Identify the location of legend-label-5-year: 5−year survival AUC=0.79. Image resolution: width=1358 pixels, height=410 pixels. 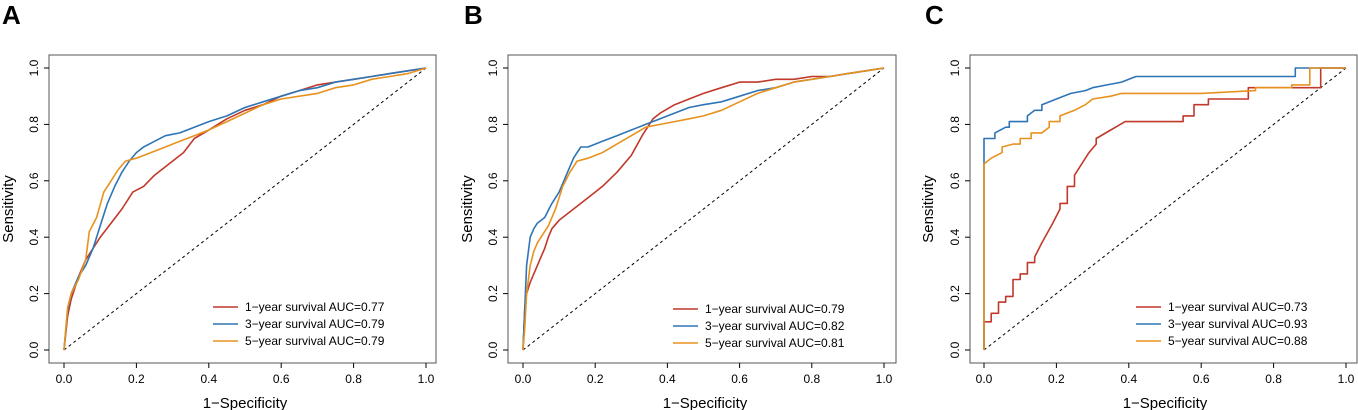
(315, 341).